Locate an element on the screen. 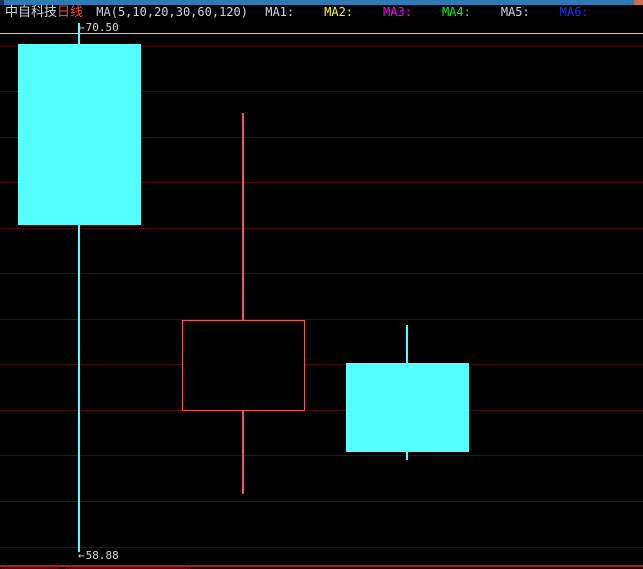 The image size is (643, 569). bottom-border-line is located at coordinates (321, 566).